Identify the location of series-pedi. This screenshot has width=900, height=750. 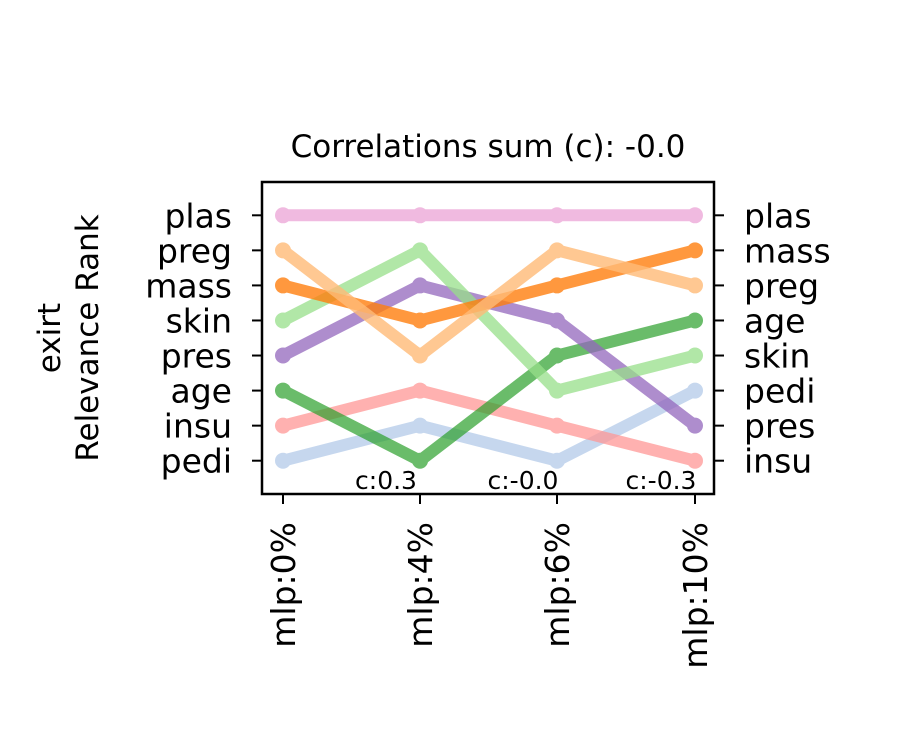
(489, 425).